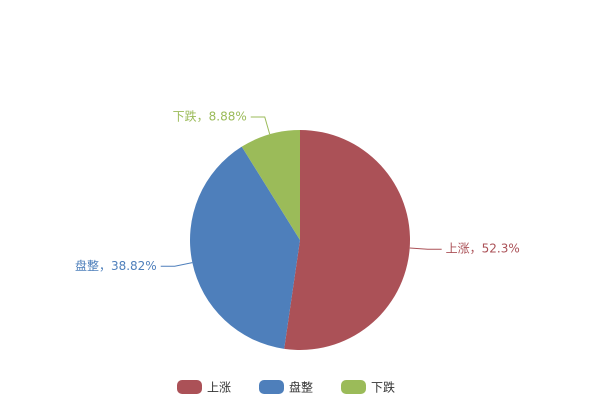 The width and height of the screenshot is (600, 400). I want to click on data-label: 上涨，52.3%, so click(483, 248).